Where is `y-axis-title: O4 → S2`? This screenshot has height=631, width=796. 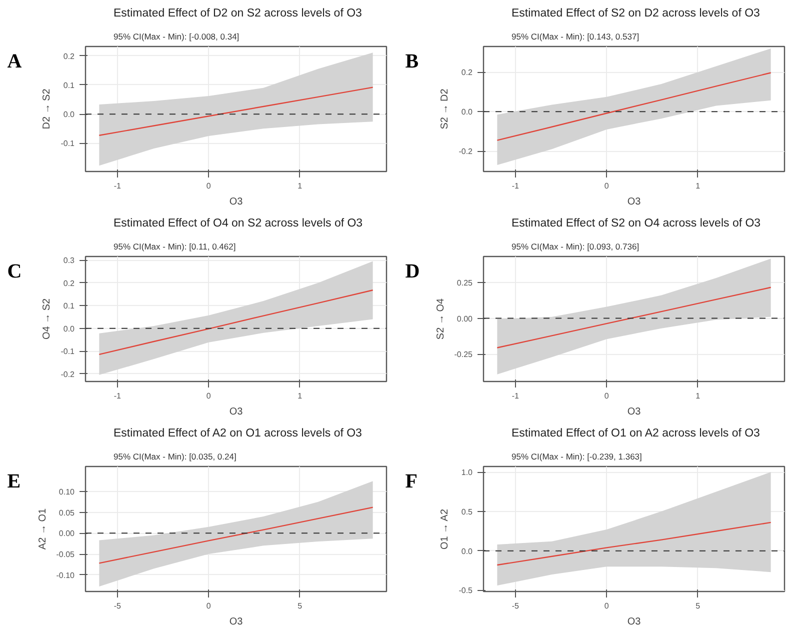 y-axis-title: O4 → S2 is located at coordinates (47, 319).